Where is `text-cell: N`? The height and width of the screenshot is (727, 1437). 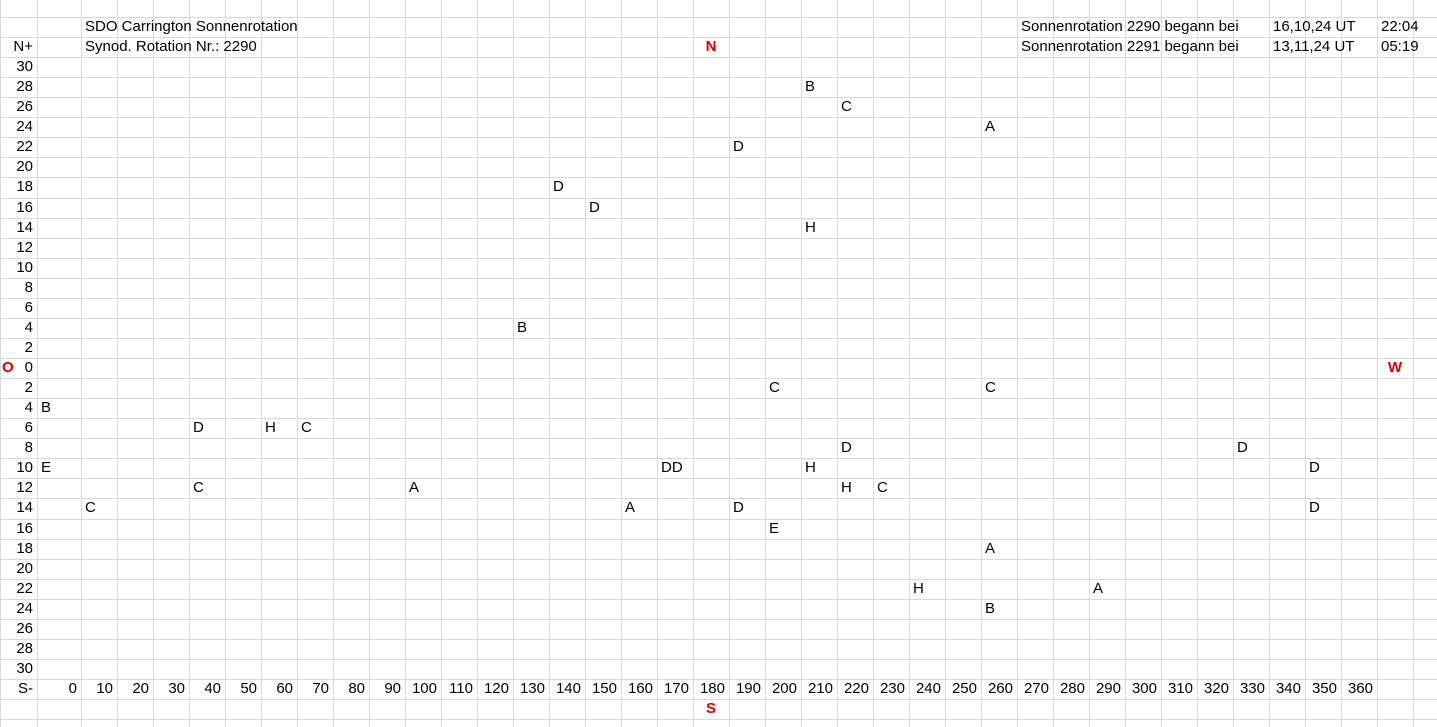 text-cell: N is located at coordinates (711, 47).